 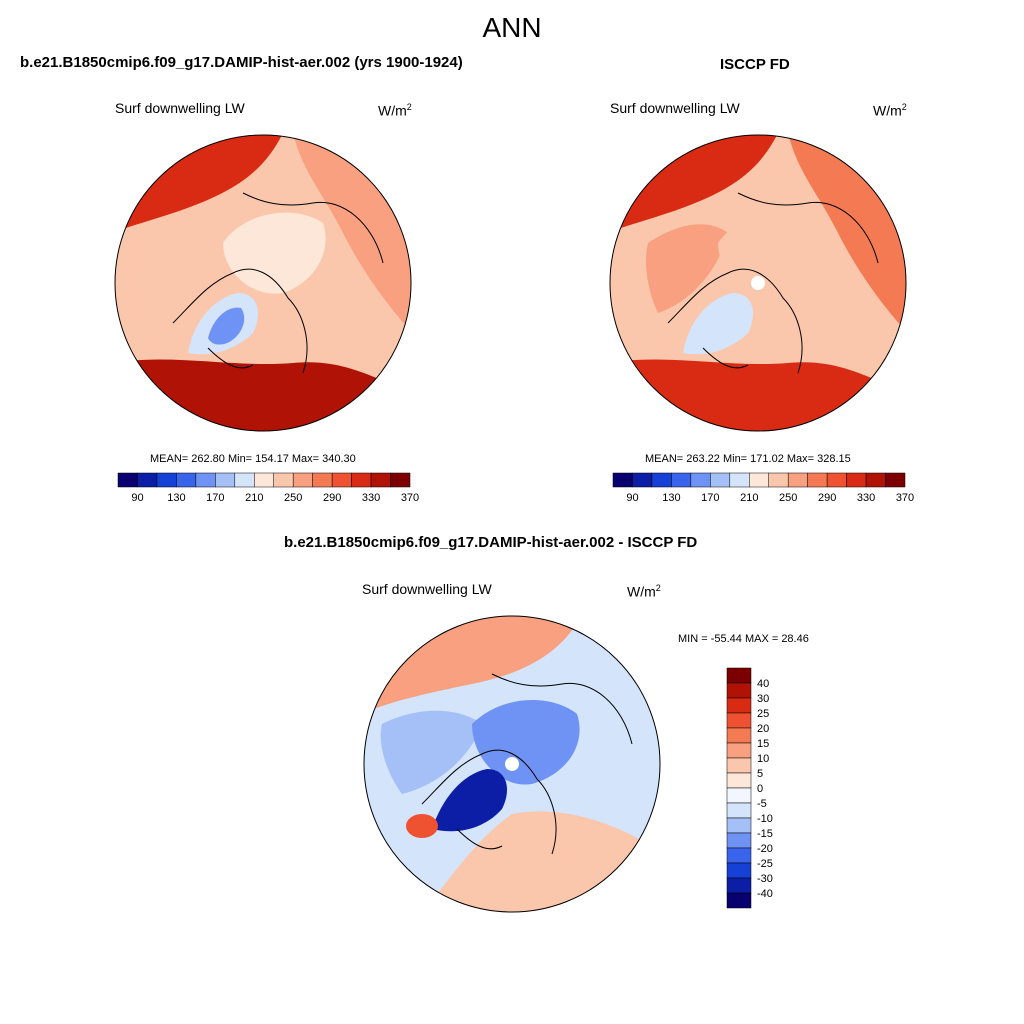 What do you see at coordinates (765, 879) in the screenshot?
I see `colorbar-tick-label: -30` at bounding box center [765, 879].